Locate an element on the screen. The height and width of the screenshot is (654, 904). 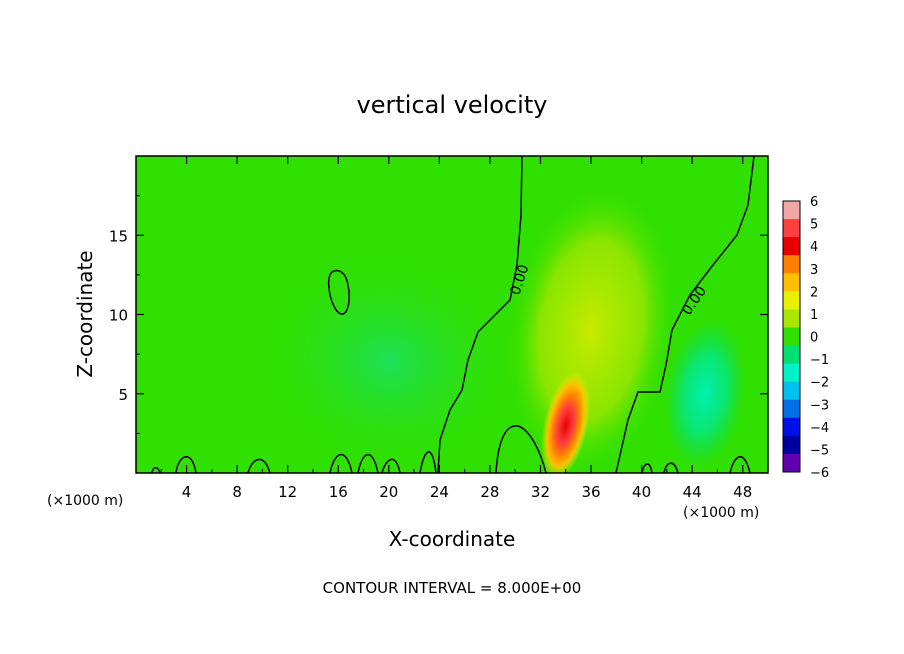
colorbar-tick-label: 0 is located at coordinates (814, 338).